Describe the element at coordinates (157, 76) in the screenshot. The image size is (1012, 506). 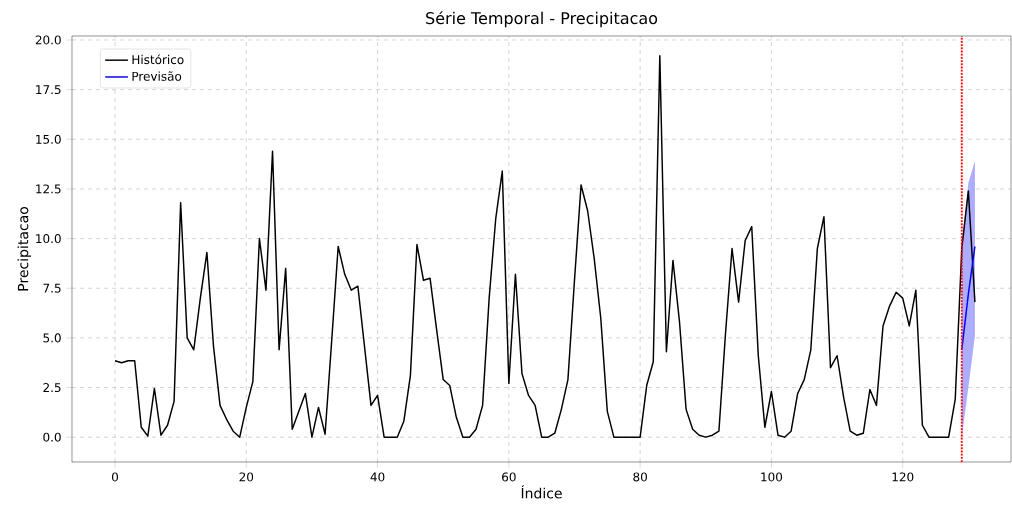
I see `legend-label: Previsão` at that location.